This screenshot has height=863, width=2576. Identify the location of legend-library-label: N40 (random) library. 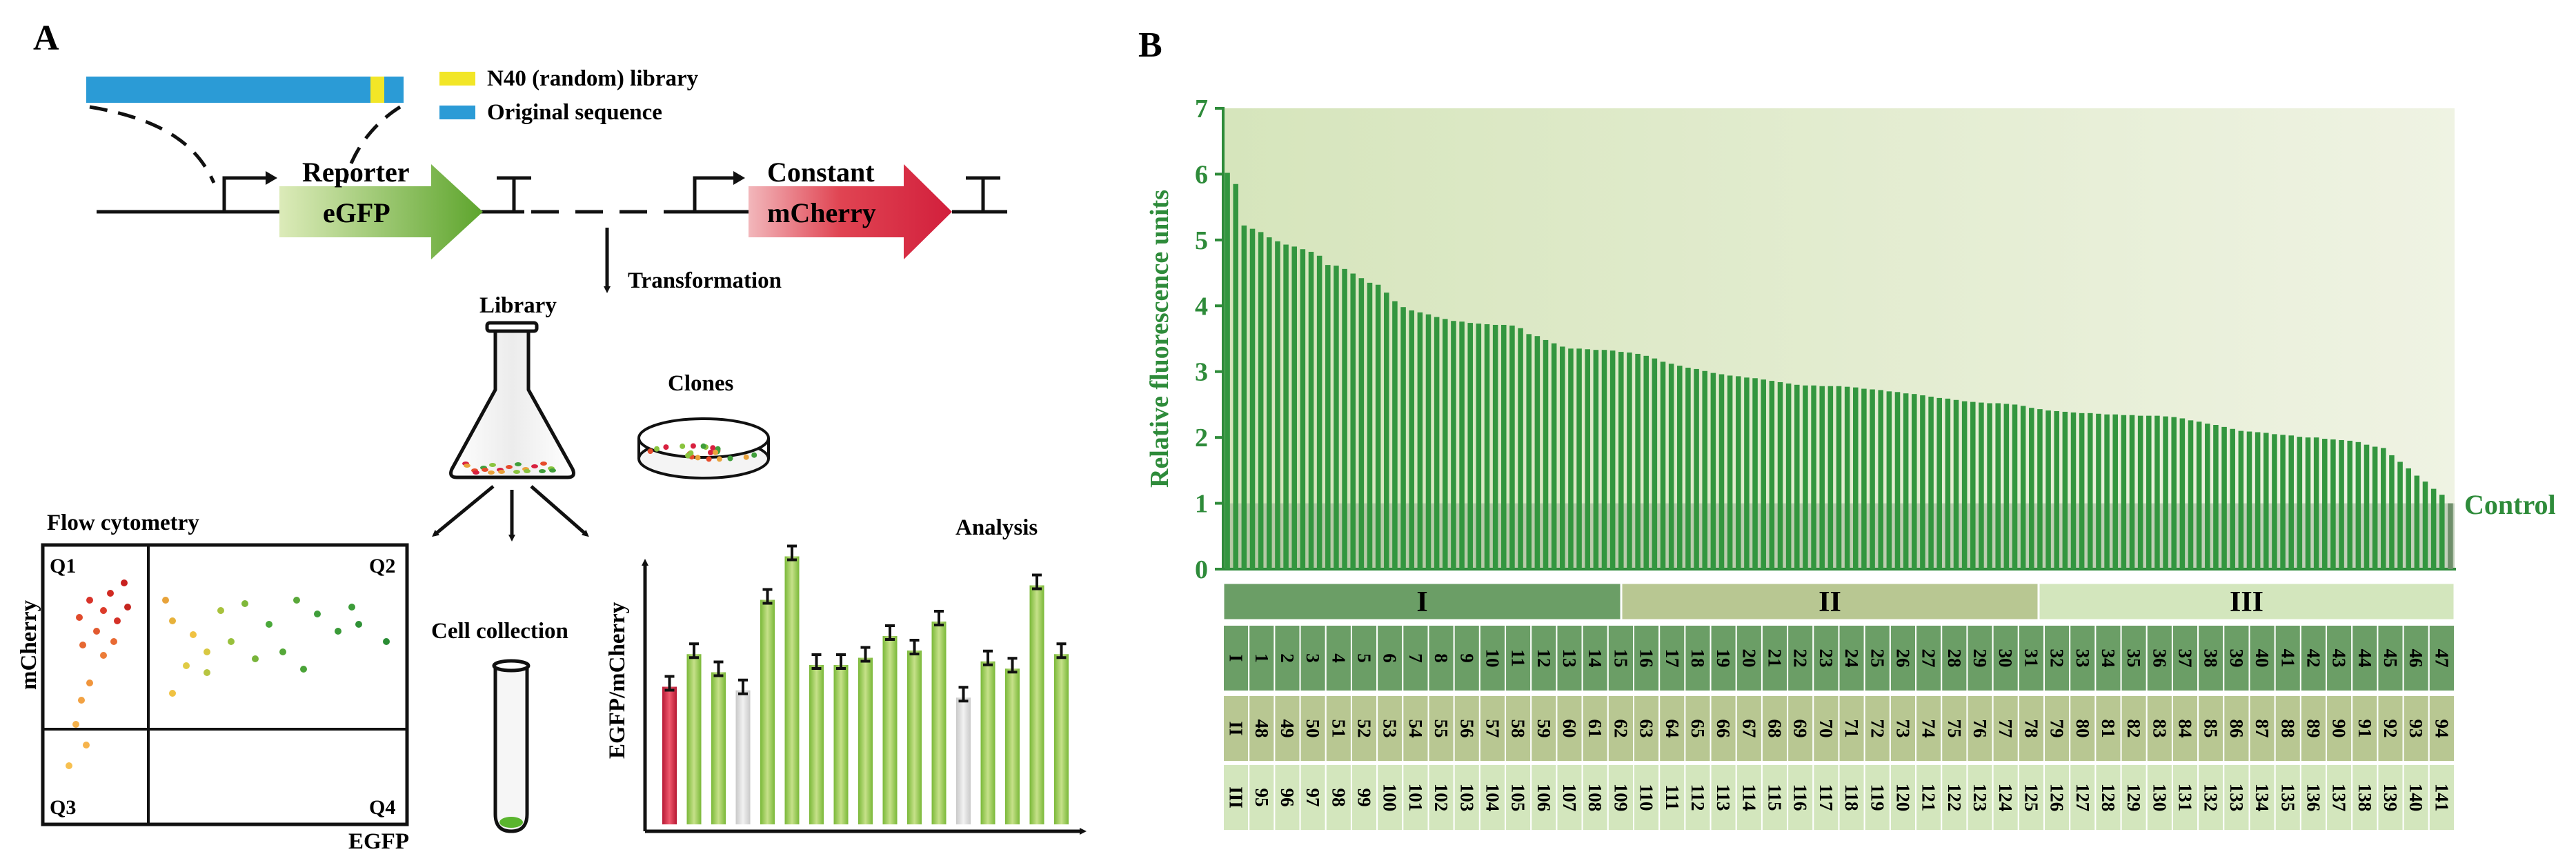
(593, 78).